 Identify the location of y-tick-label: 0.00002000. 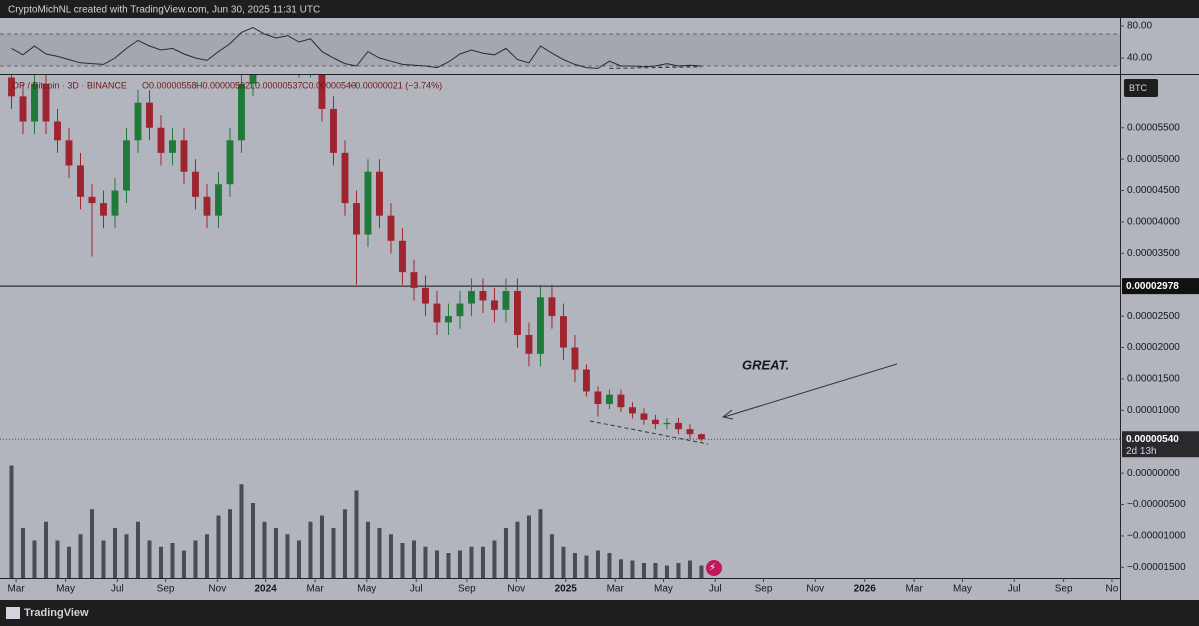
(1153, 347).